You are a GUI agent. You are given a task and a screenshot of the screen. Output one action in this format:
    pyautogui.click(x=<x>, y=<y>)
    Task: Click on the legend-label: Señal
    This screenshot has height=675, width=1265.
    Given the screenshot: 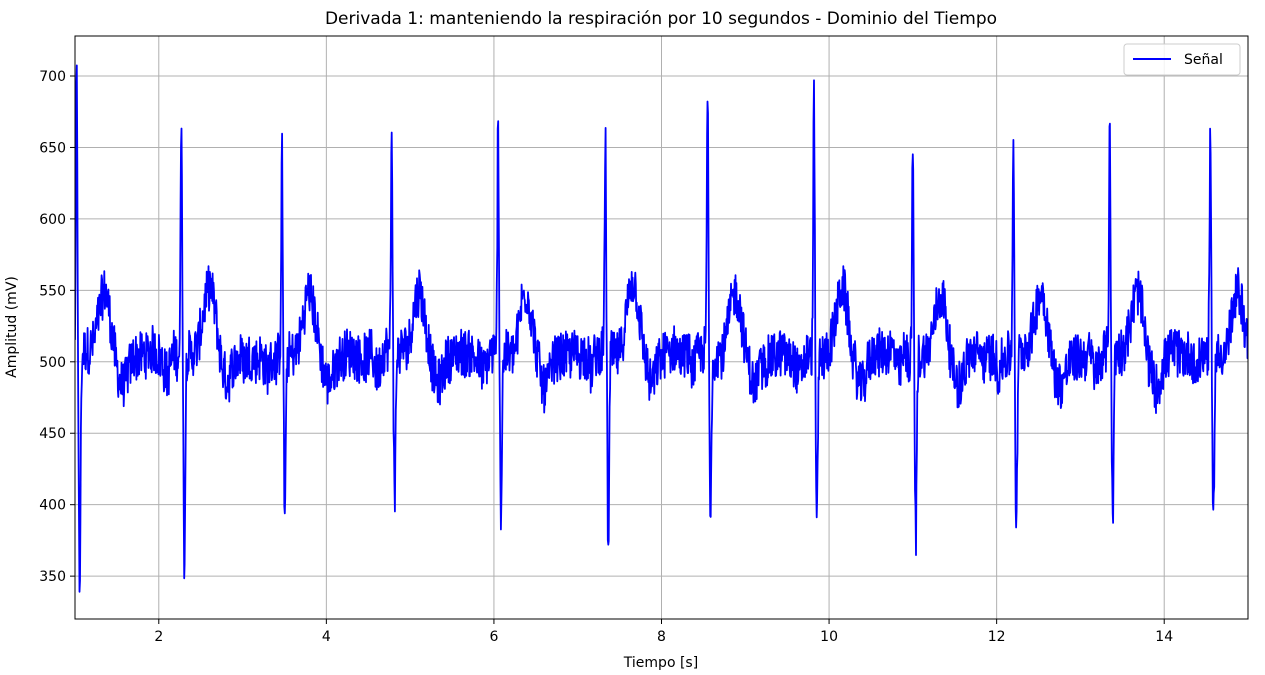 What is the action you would take?
    pyautogui.click(x=1203, y=60)
    